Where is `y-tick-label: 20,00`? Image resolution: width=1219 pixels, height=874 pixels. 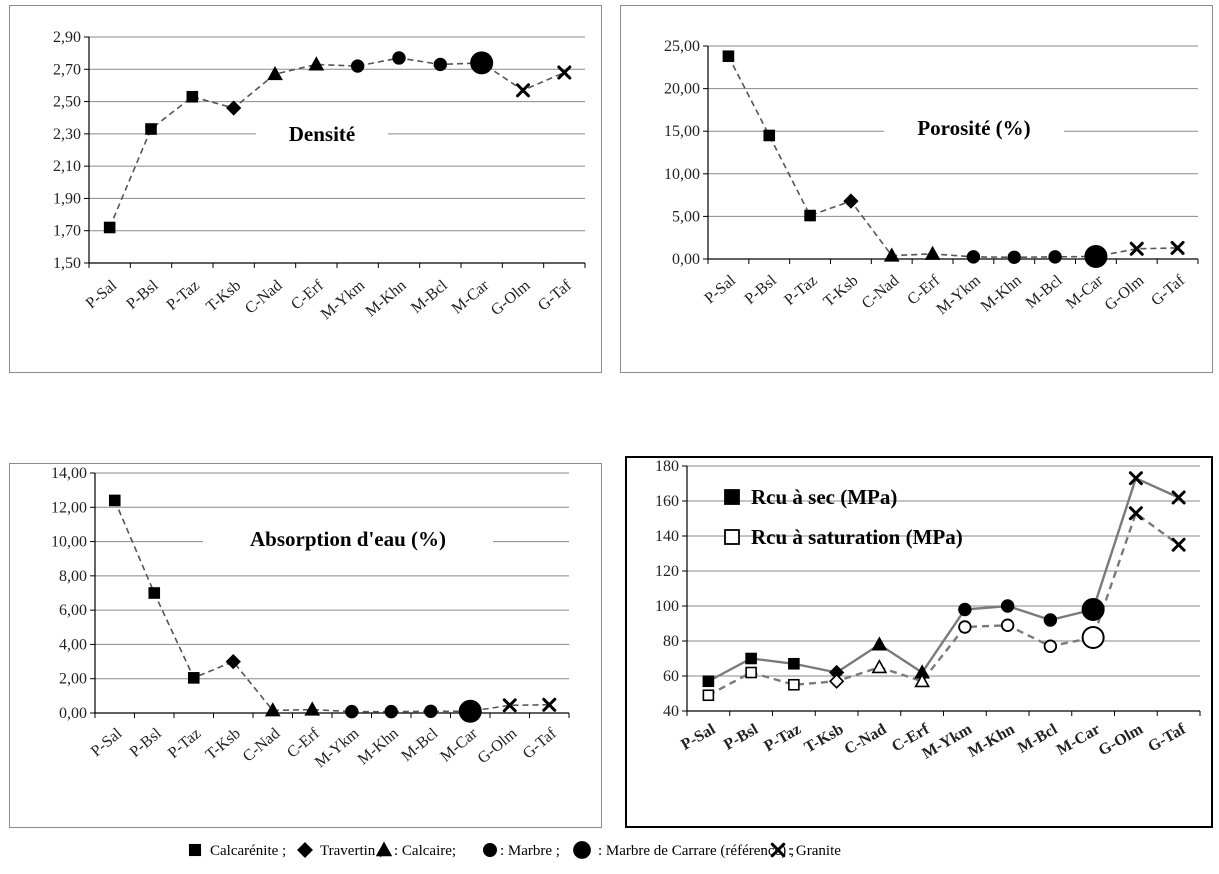 y-tick-label: 20,00 is located at coordinates (682, 89).